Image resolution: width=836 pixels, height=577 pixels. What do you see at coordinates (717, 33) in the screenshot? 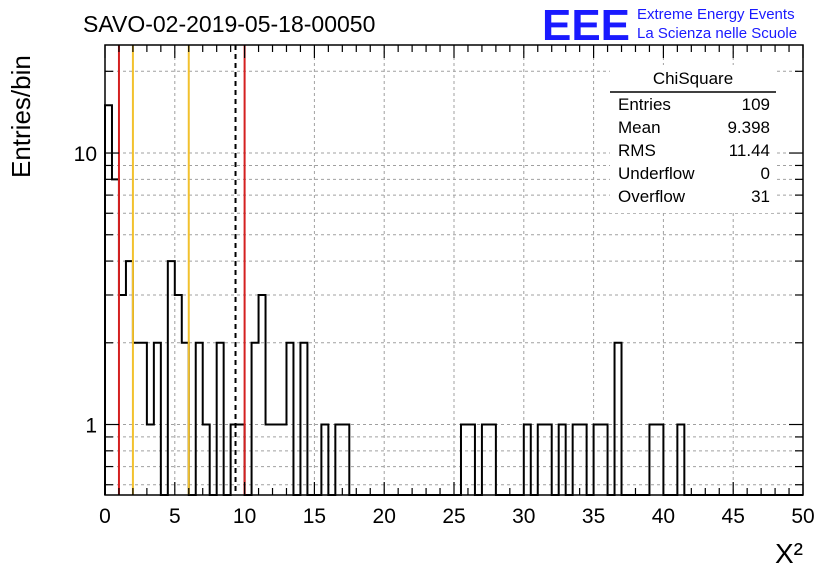
I see `logo-line-2: La Scienza nelle Scuole` at bounding box center [717, 33].